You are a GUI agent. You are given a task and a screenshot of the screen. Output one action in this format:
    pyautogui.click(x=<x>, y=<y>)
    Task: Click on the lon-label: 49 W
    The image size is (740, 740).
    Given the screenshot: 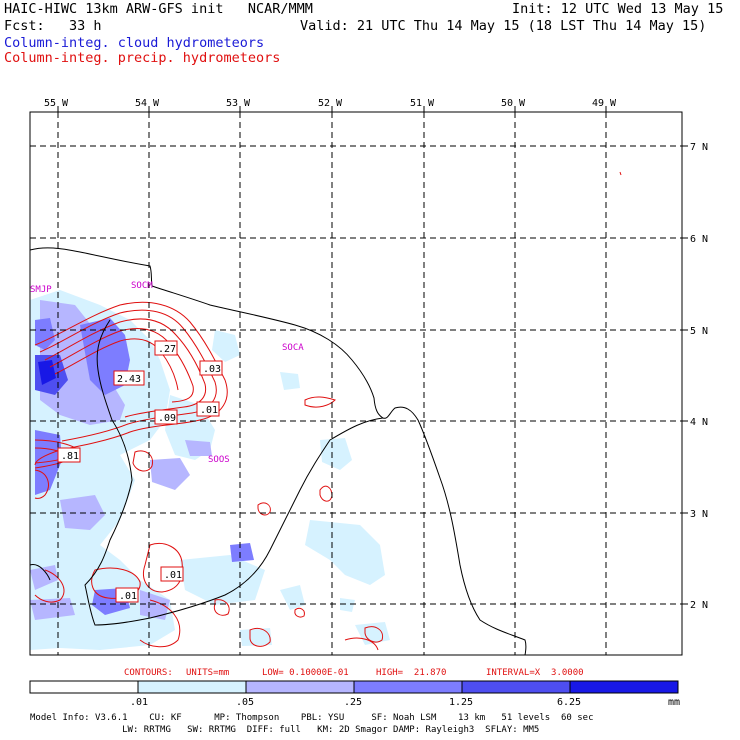 What is the action you would take?
    pyautogui.click(x=604, y=103)
    